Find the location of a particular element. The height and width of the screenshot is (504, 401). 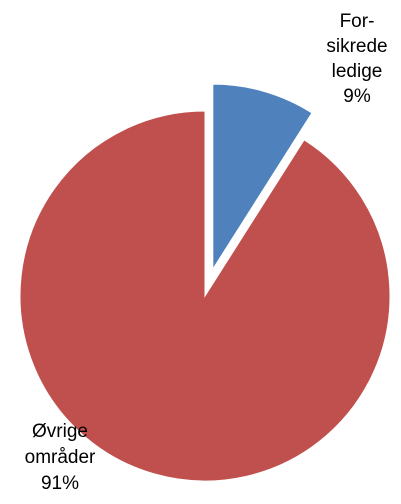

pie-slice-label-line: sikrede is located at coordinates (356, 46).